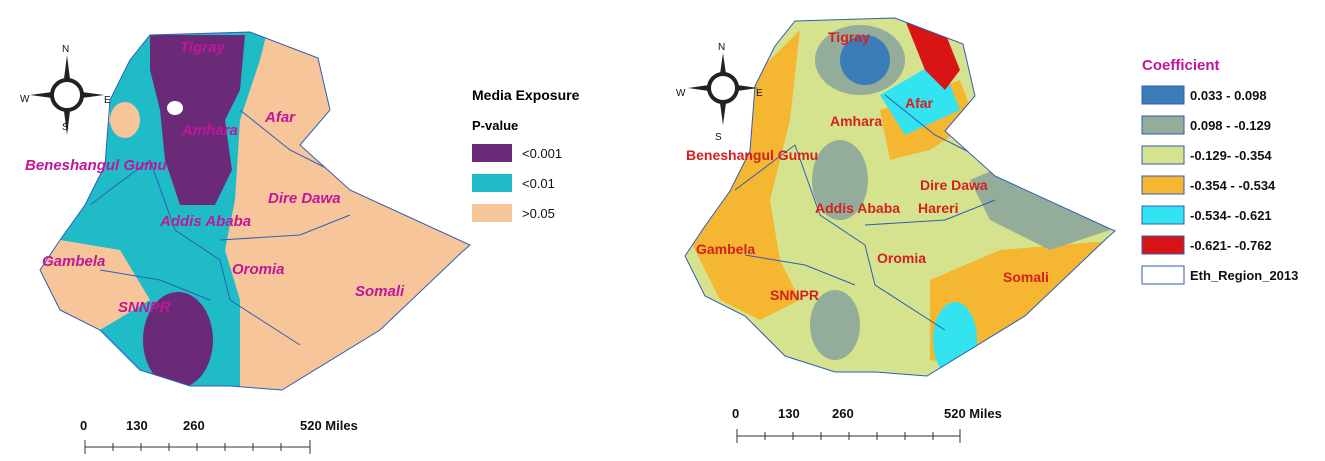  I want to click on legend-label: -0.354 - -0.534, so click(1233, 185).